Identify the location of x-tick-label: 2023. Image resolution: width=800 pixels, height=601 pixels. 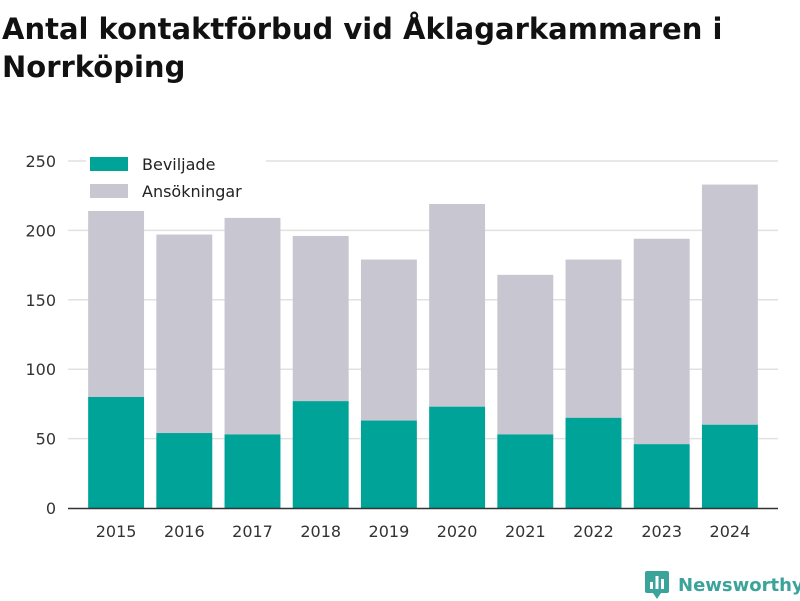
(661, 531).